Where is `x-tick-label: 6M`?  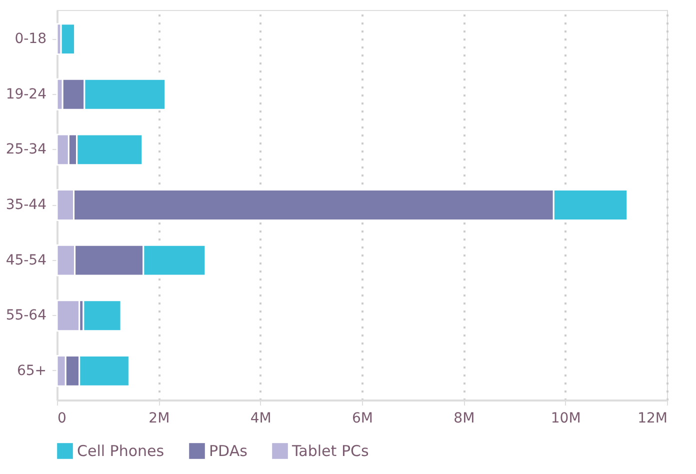 x-tick-label: 6M is located at coordinates (362, 418).